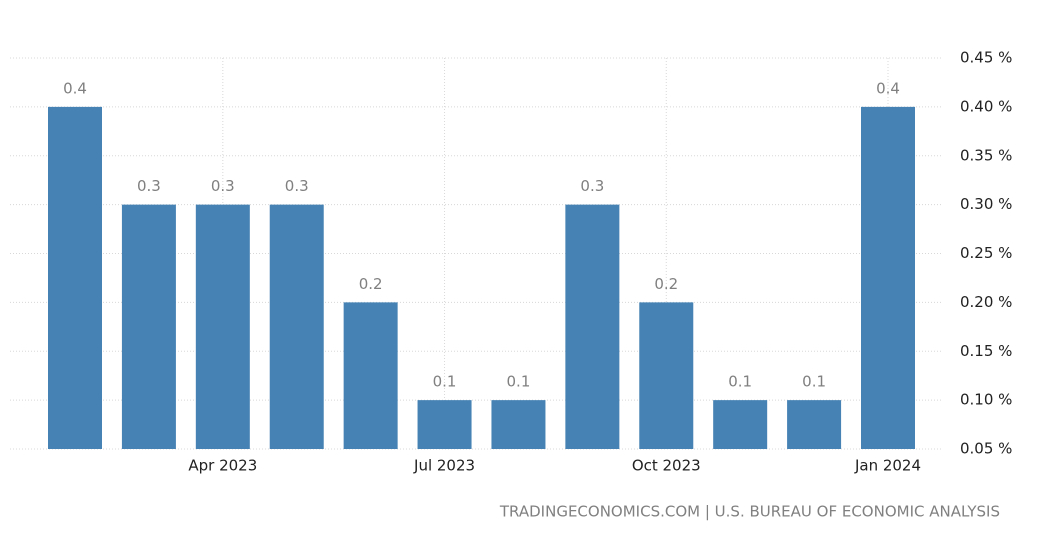  I want to click on y-tick-label: 0.45 %, so click(986, 58).